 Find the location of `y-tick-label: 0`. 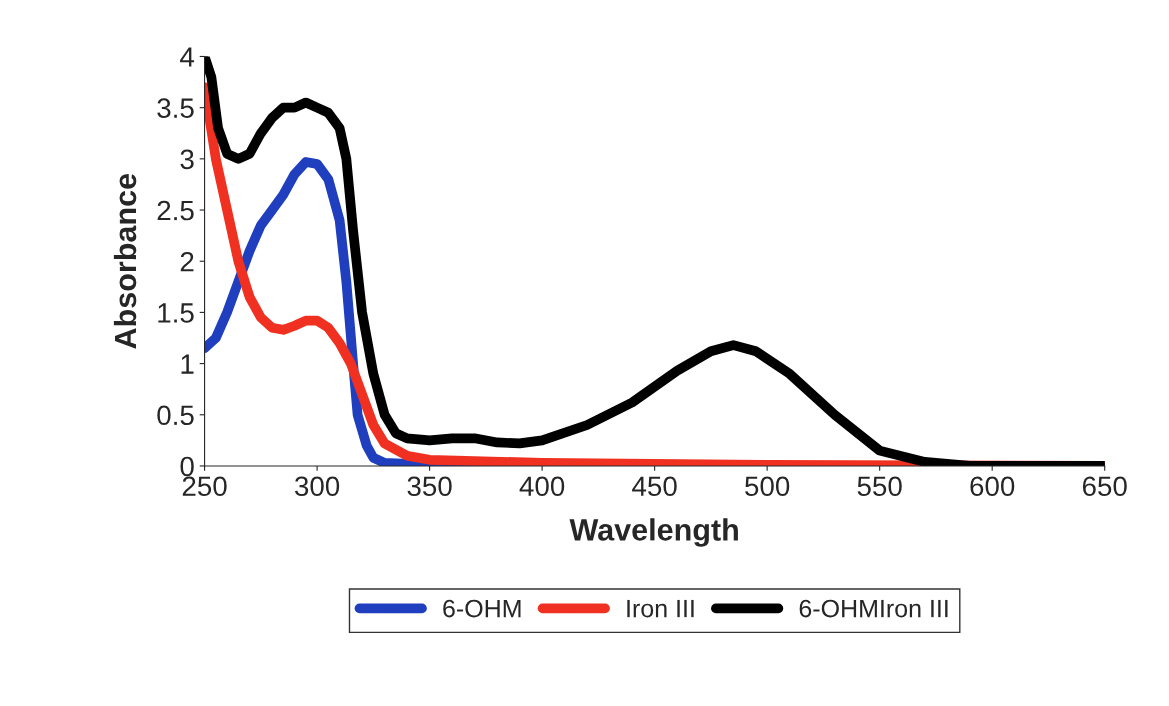

y-tick-label: 0 is located at coordinates (187, 466).